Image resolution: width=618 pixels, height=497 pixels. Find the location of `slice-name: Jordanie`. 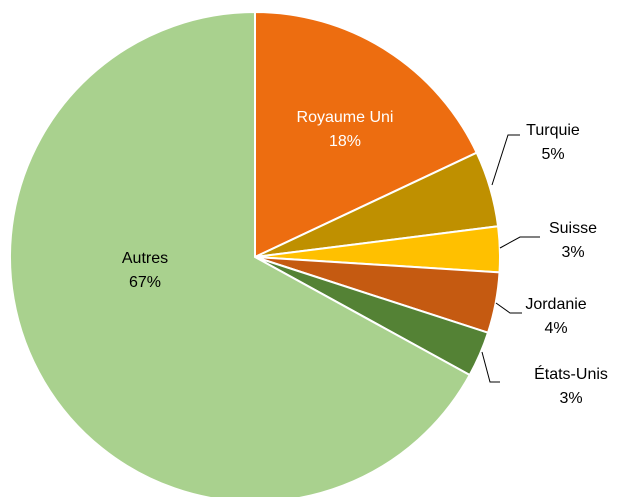

slice-name: Jordanie is located at coordinates (555, 304).